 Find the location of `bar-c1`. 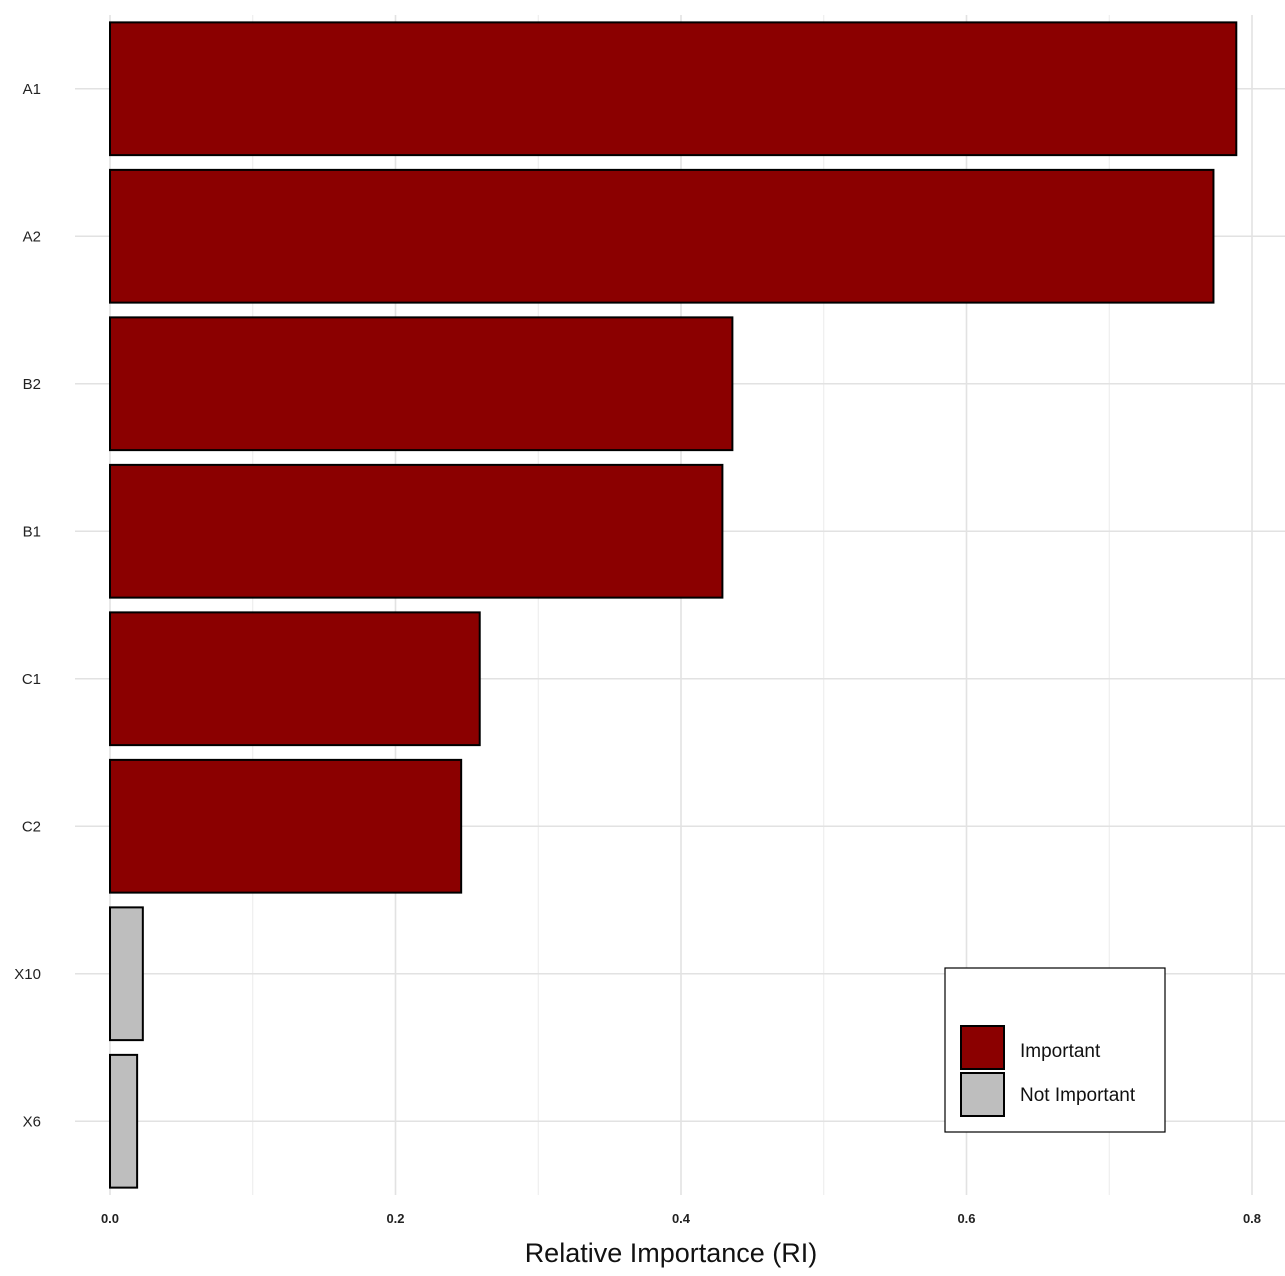

bar-c1 is located at coordinates (295, 679).